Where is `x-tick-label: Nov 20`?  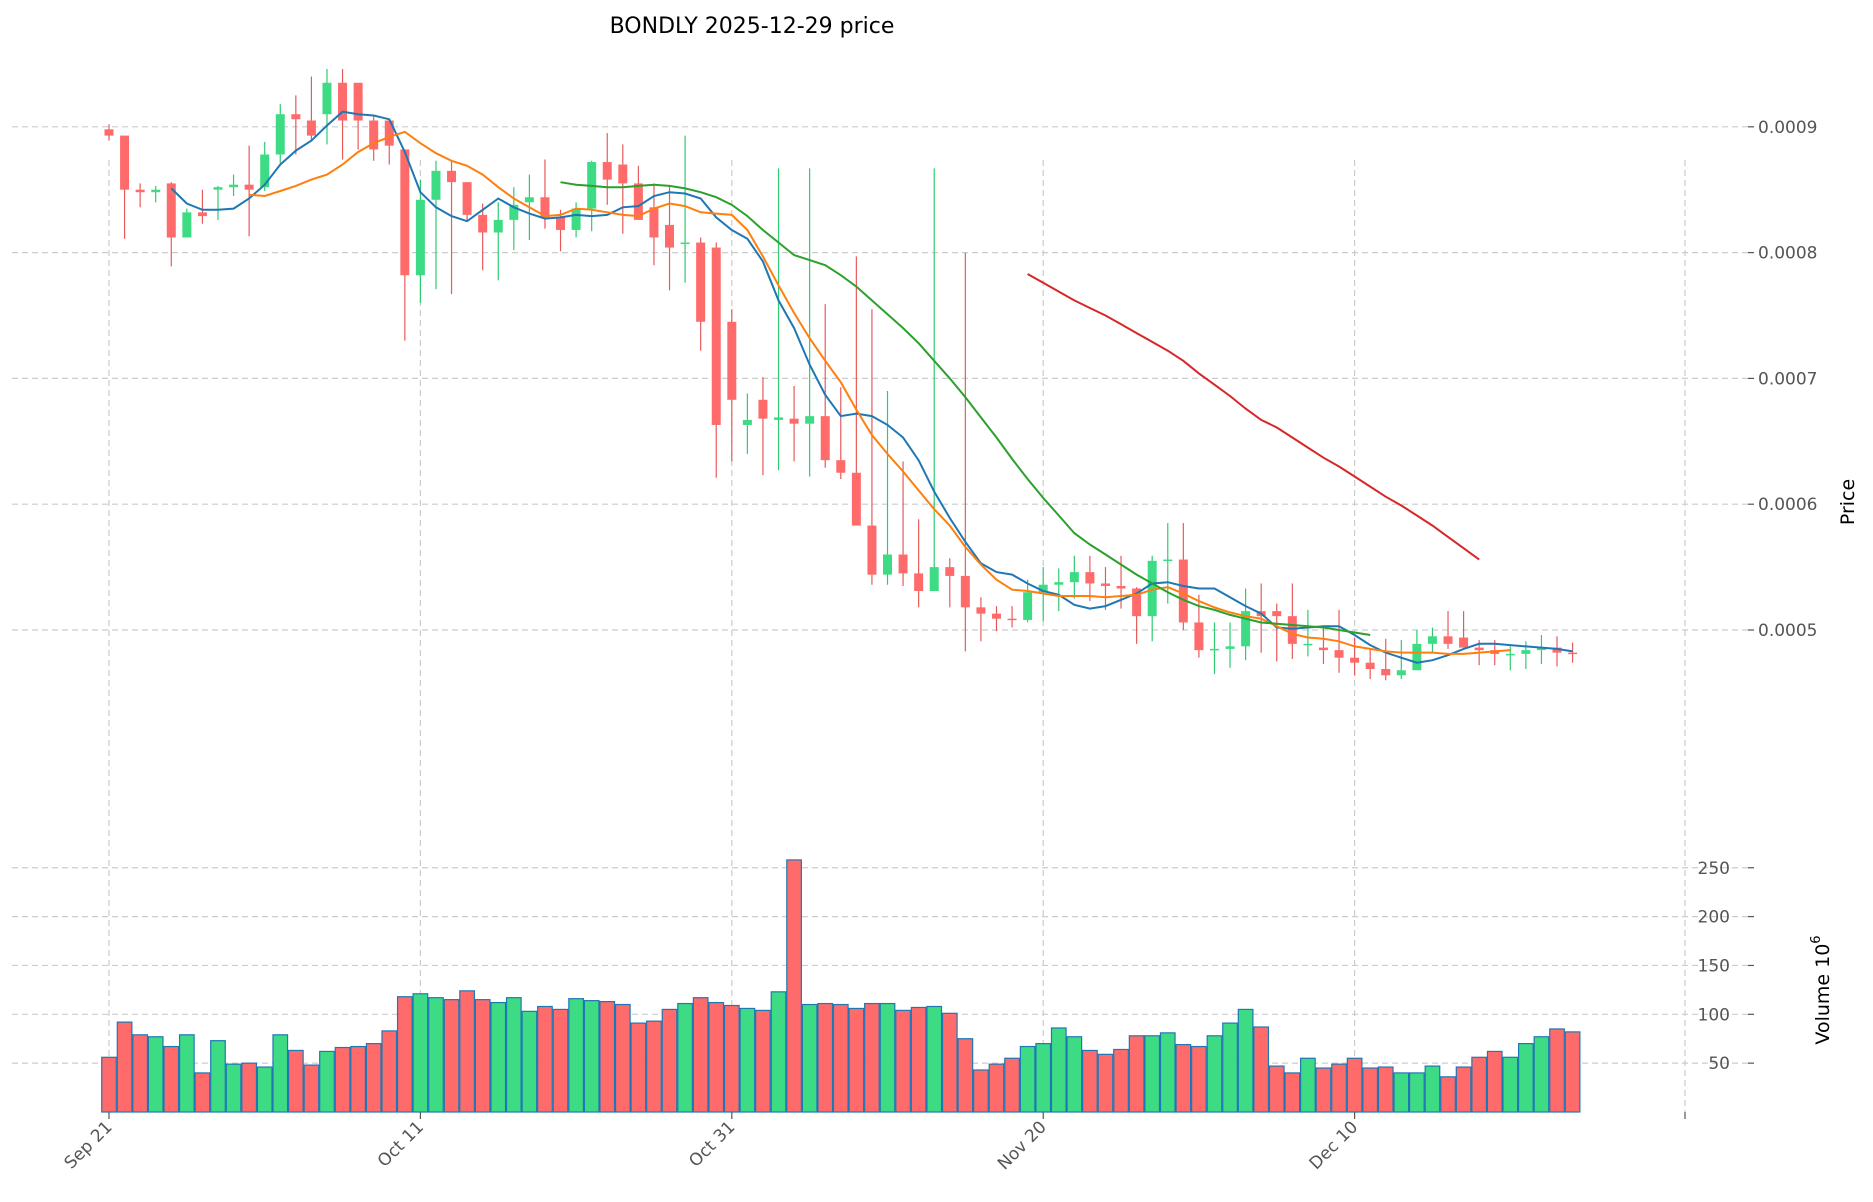
x-tick-label: Nov 20 is located at coordinates (1022, 1145).